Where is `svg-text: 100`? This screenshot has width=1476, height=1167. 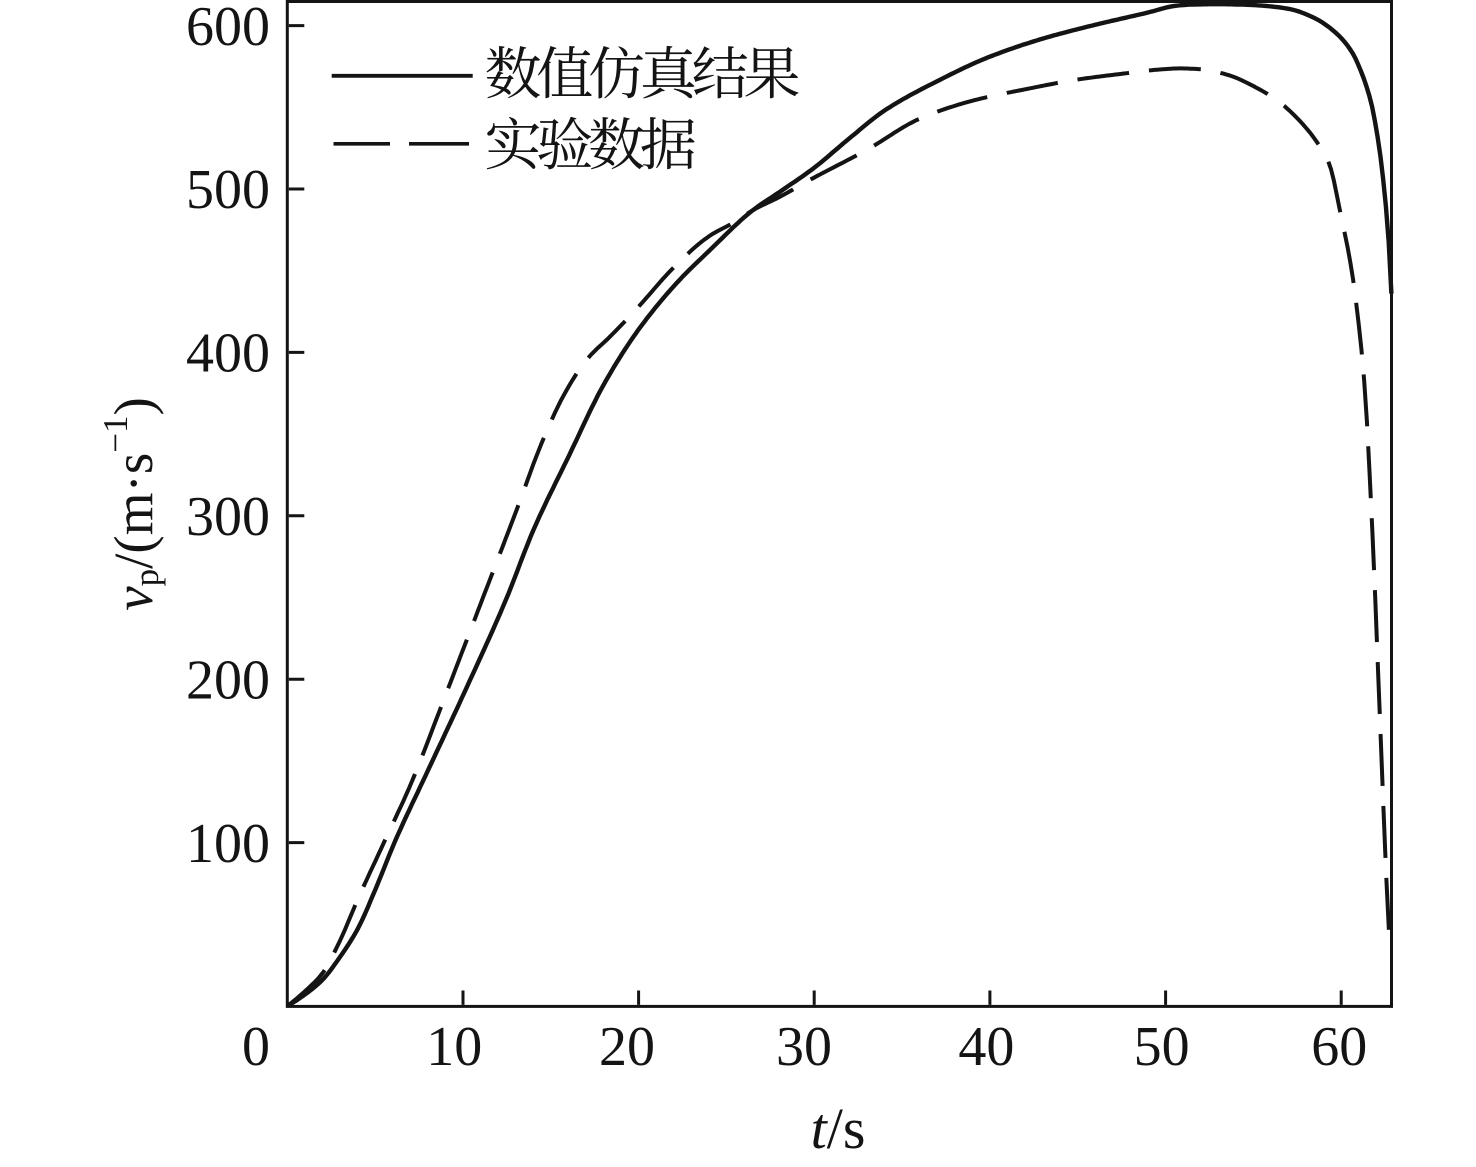
svg-text: 100 is located at coordinates (228, 844).